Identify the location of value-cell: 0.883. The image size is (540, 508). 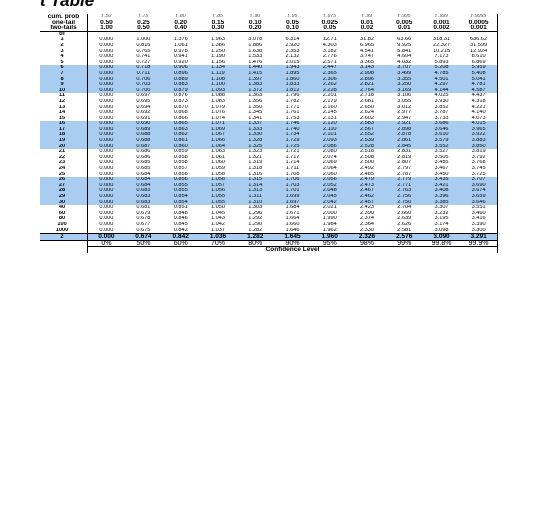
(181, 85).